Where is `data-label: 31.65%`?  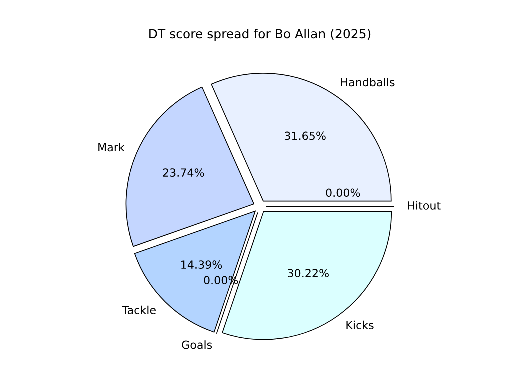 data-label: 31.65% is located at coordinates (305, 136).